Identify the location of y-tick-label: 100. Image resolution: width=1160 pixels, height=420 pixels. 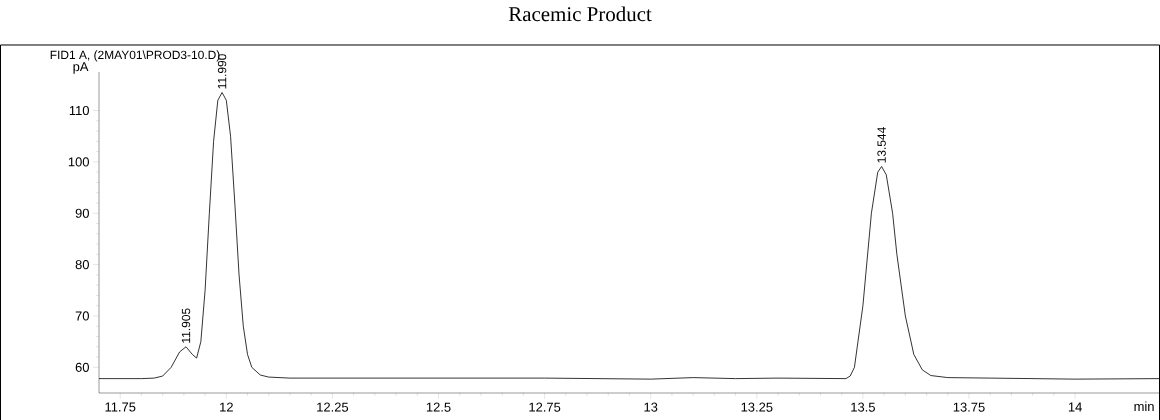
(78, 162).